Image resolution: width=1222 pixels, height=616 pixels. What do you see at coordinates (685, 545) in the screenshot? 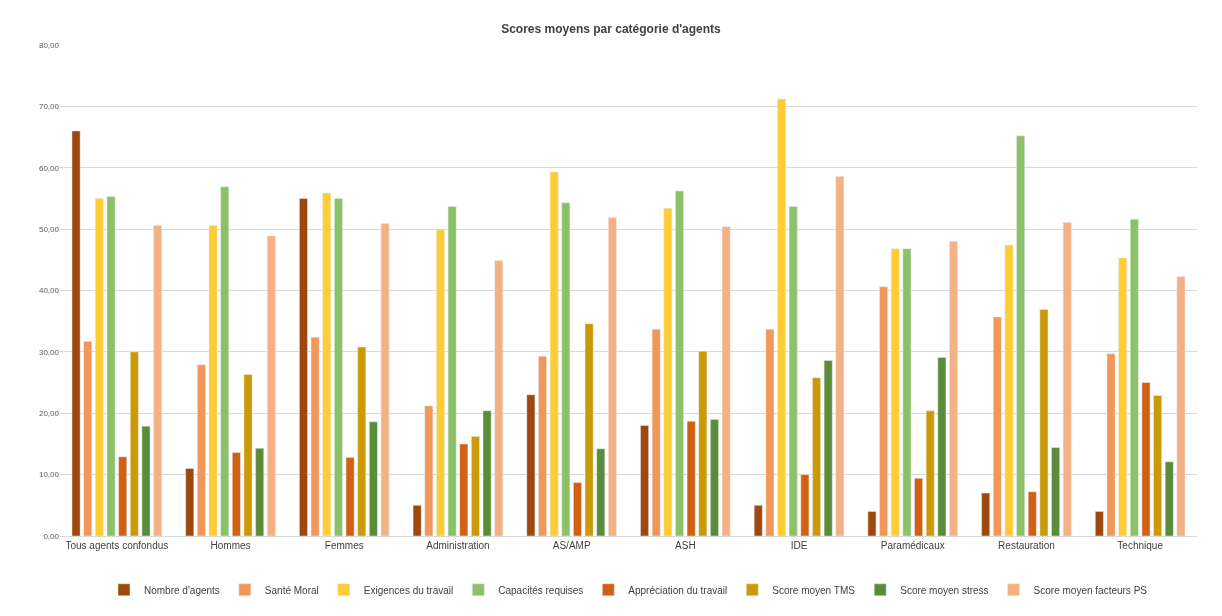
I see `x-tick-label: ASH` at bounding box center [685, 545].